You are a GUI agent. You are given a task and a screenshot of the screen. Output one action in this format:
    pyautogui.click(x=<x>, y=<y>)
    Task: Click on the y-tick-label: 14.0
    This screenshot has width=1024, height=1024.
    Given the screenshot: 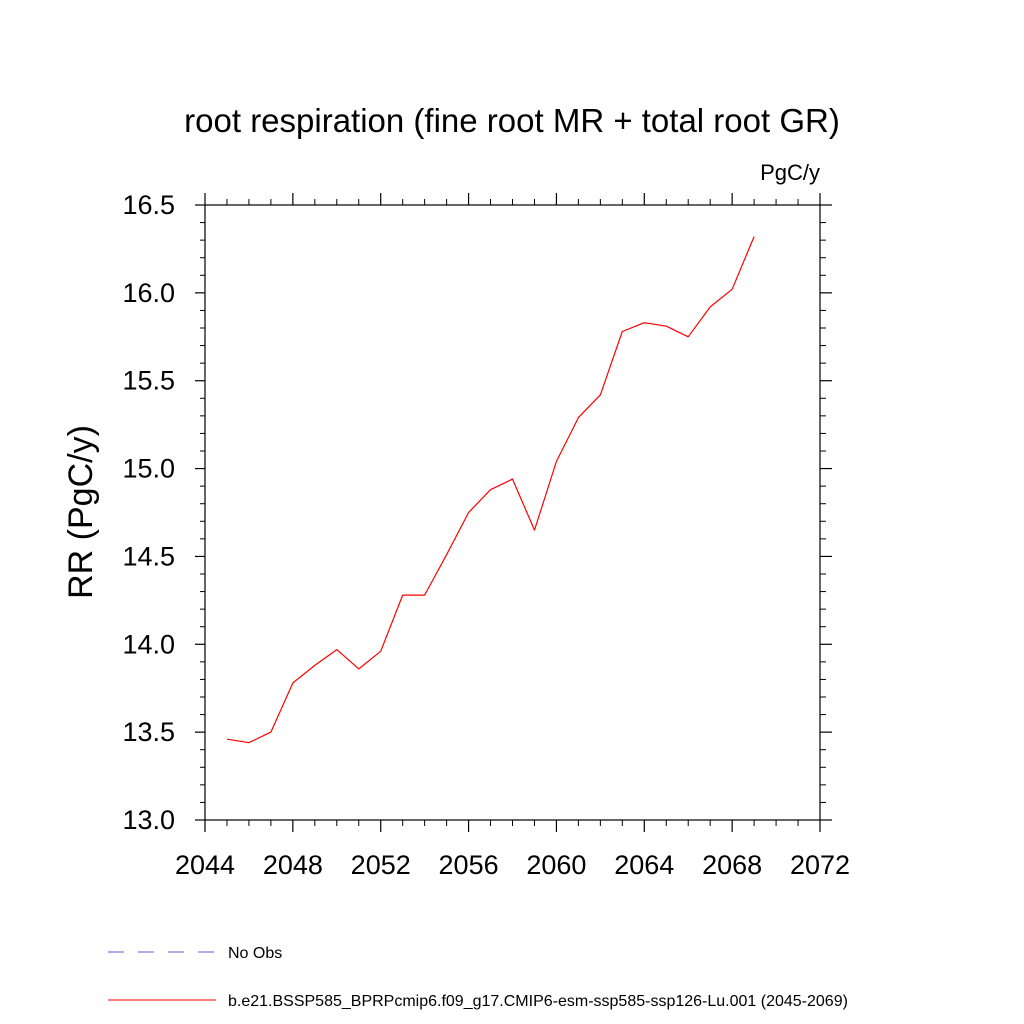 What is the action you would take?
    pyautogui.click(x=148, y=644)
    